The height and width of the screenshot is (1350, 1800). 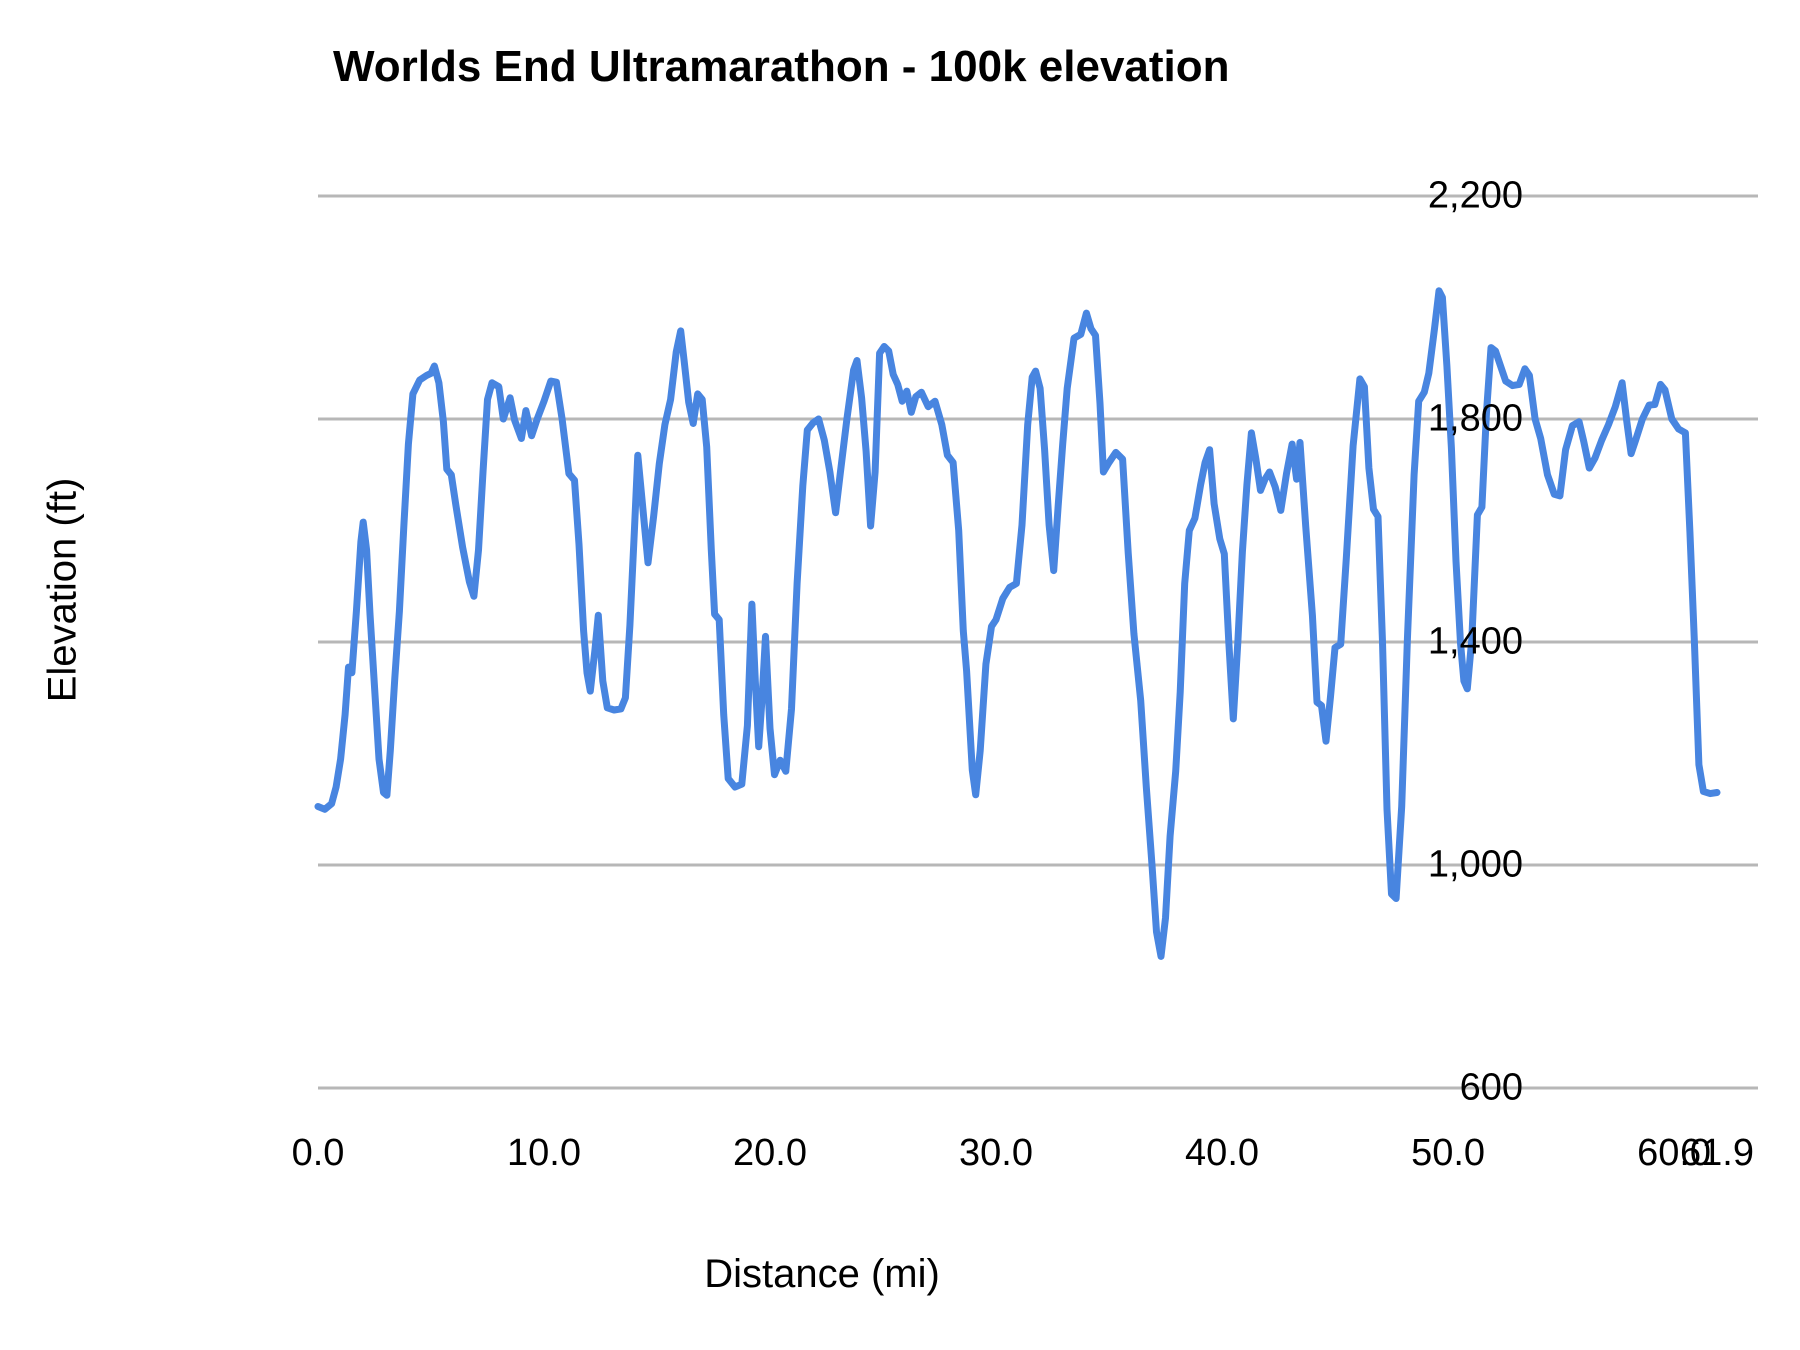 I want to click on x-tick-0.0: 0.0, so click(x=318, y=1153).